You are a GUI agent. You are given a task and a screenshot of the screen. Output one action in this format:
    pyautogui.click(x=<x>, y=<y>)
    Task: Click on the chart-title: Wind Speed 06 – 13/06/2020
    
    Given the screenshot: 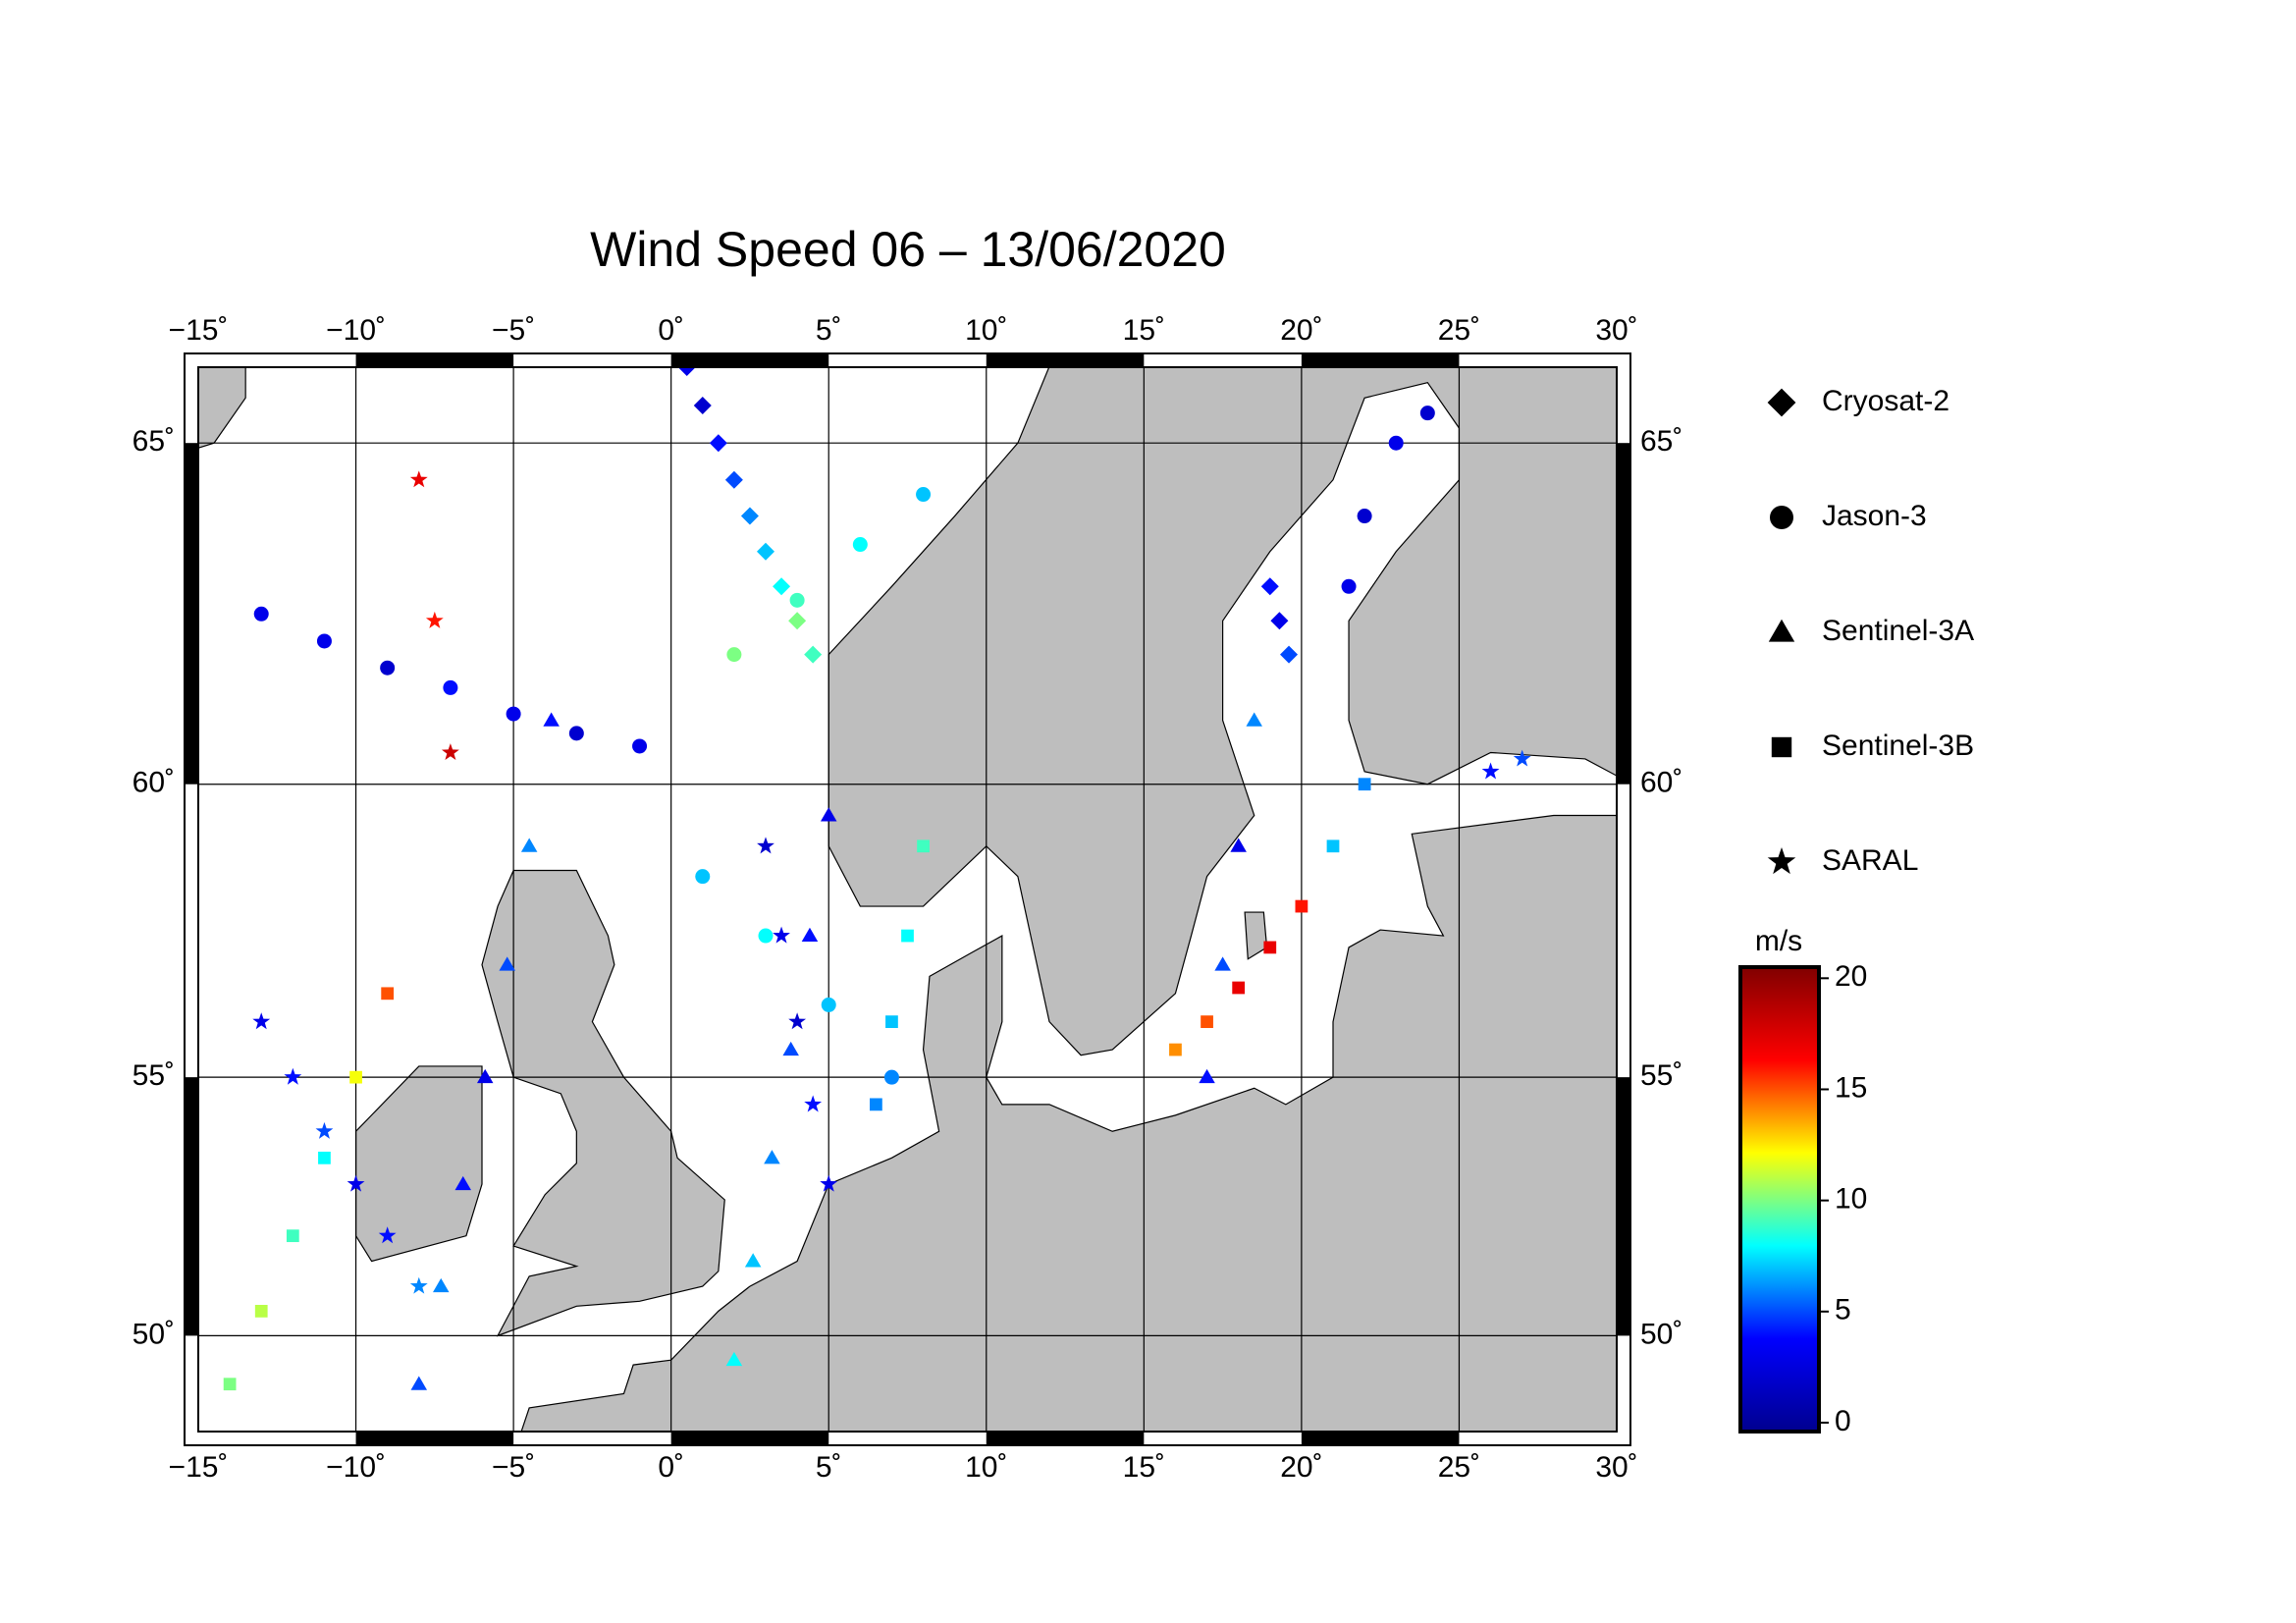 What is the action you would take?
    pyautogui.click(x=908, y=249)
    